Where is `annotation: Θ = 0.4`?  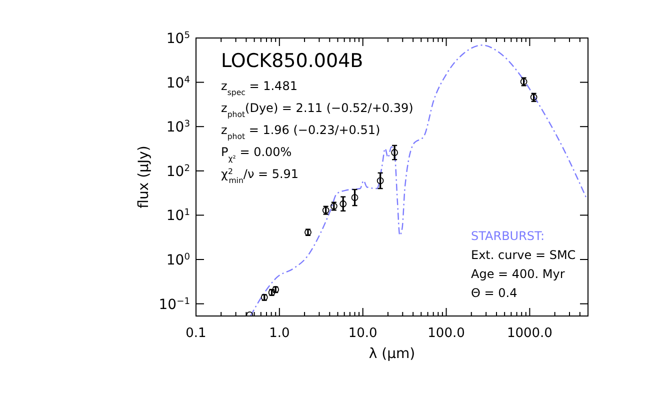
annotation: Θ = 0.4 is located at coordinates (494, 293).